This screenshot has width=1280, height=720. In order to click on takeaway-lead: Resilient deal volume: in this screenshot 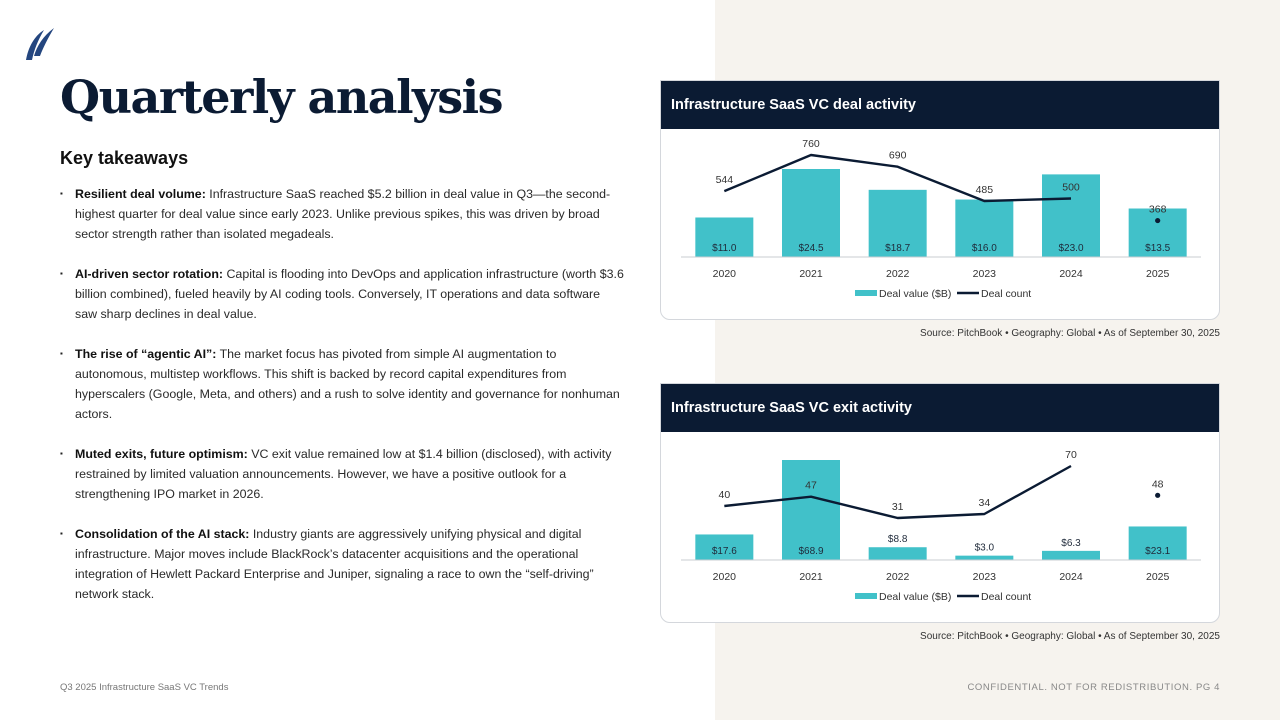, I will do `click(140, 194)`.